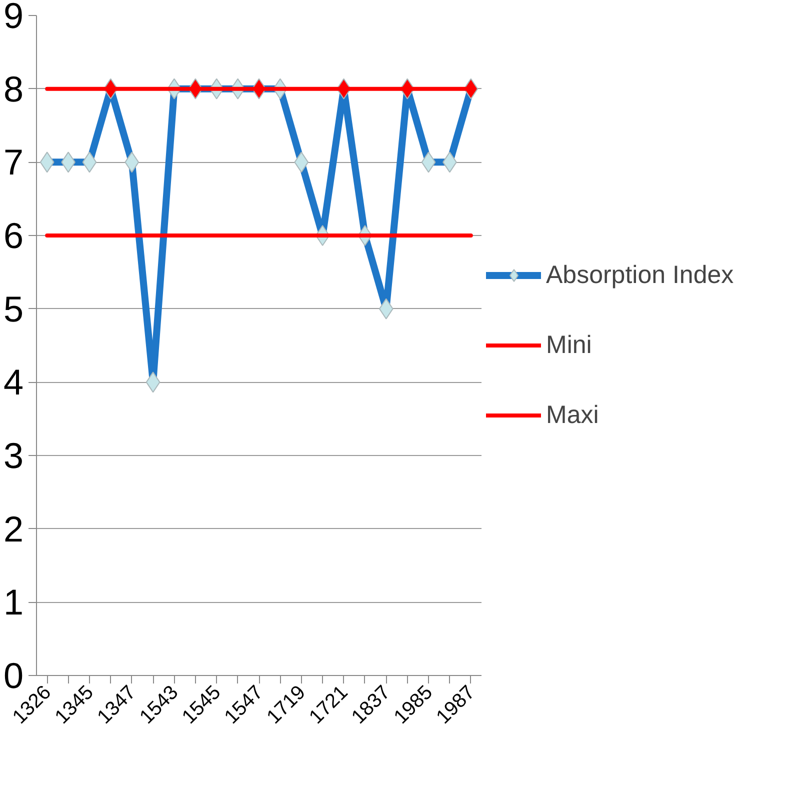 Image resolution: width=808 pixels, height=792 pixels. Describe the element at coordinates (13, 382) in the screenshot. I see `y-tick-label: 4` at that location.